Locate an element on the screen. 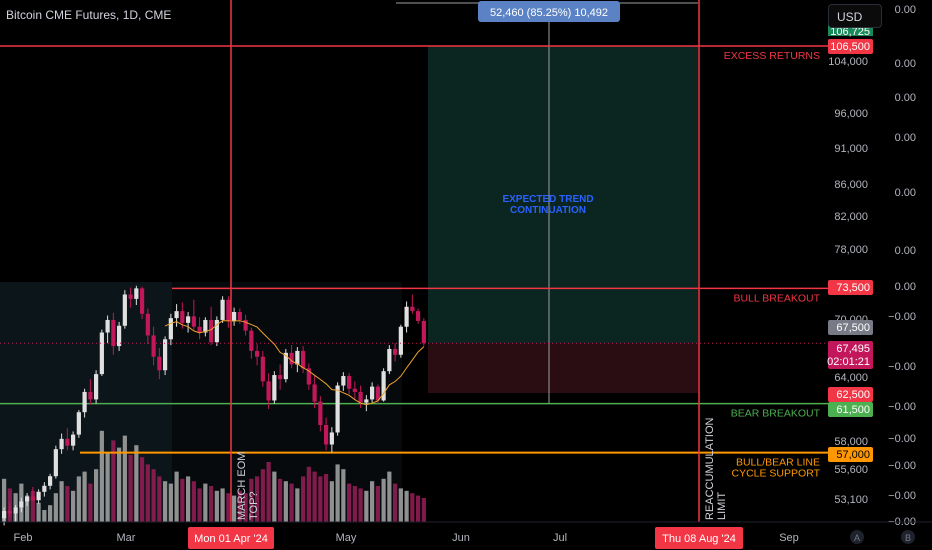 This screenshot has height=550, width=932. price-label-partial is located at coordinates (850, 30).